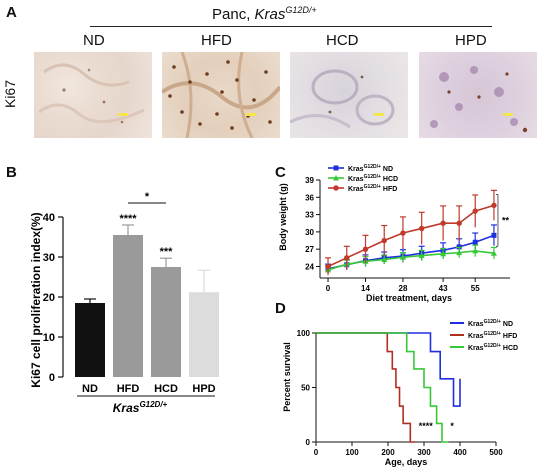 This screenshot has height=473, width=550. What do you see at coordinates (426, 426) in the screenshot?
I see `chart-d-significance: ****` at bounding box center [426, 426].